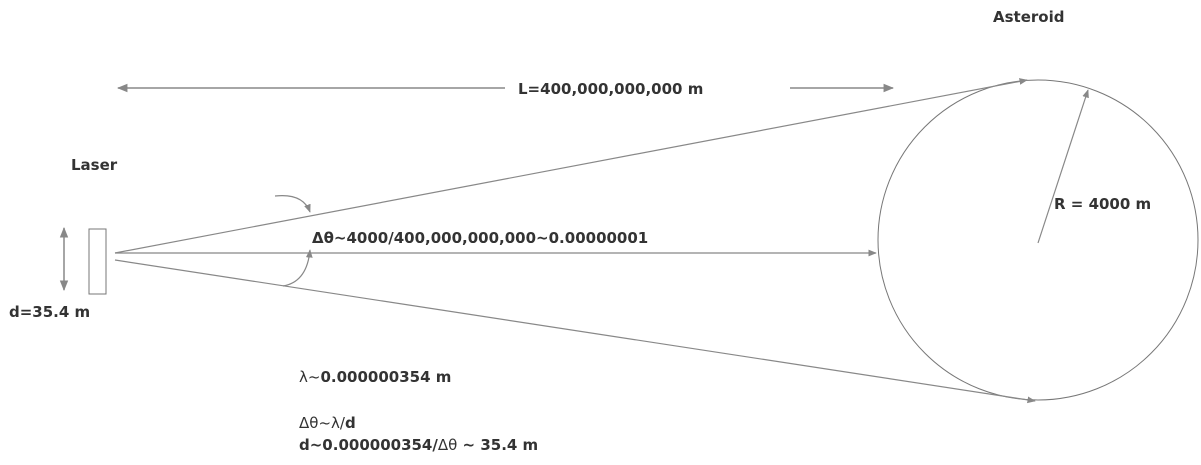 The height and width of the screenshot is (465, 1201). What do you see at coordinates (611, 89) in the screenshot?
I see `distance-label: L=400,000,000,000 m` at bounding box center [611, 89].